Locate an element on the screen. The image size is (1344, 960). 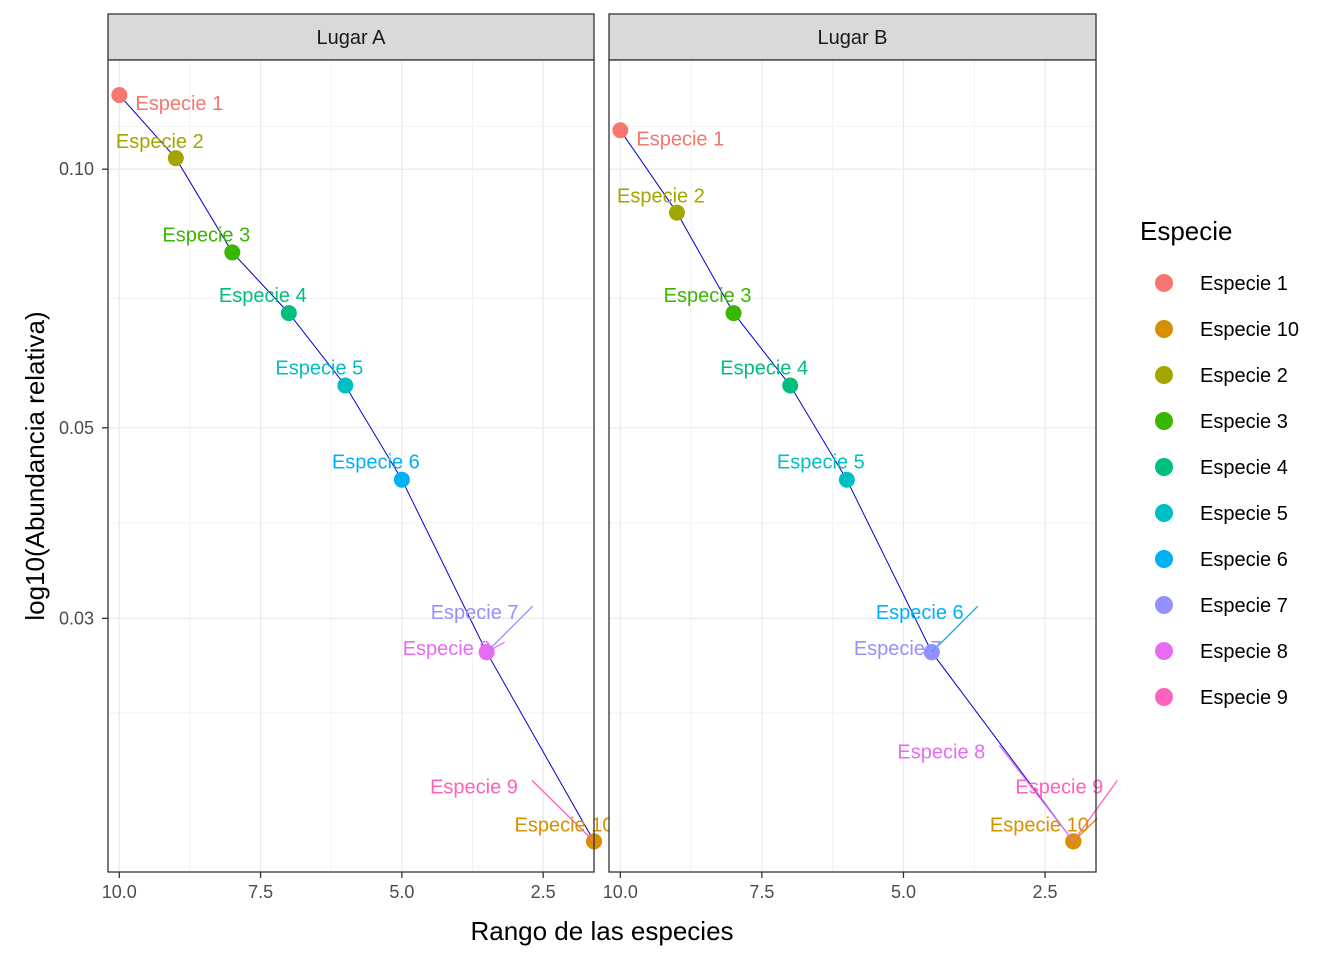
legend-item-especie-5: Especie 5 is located at coordinates (1221, 514).